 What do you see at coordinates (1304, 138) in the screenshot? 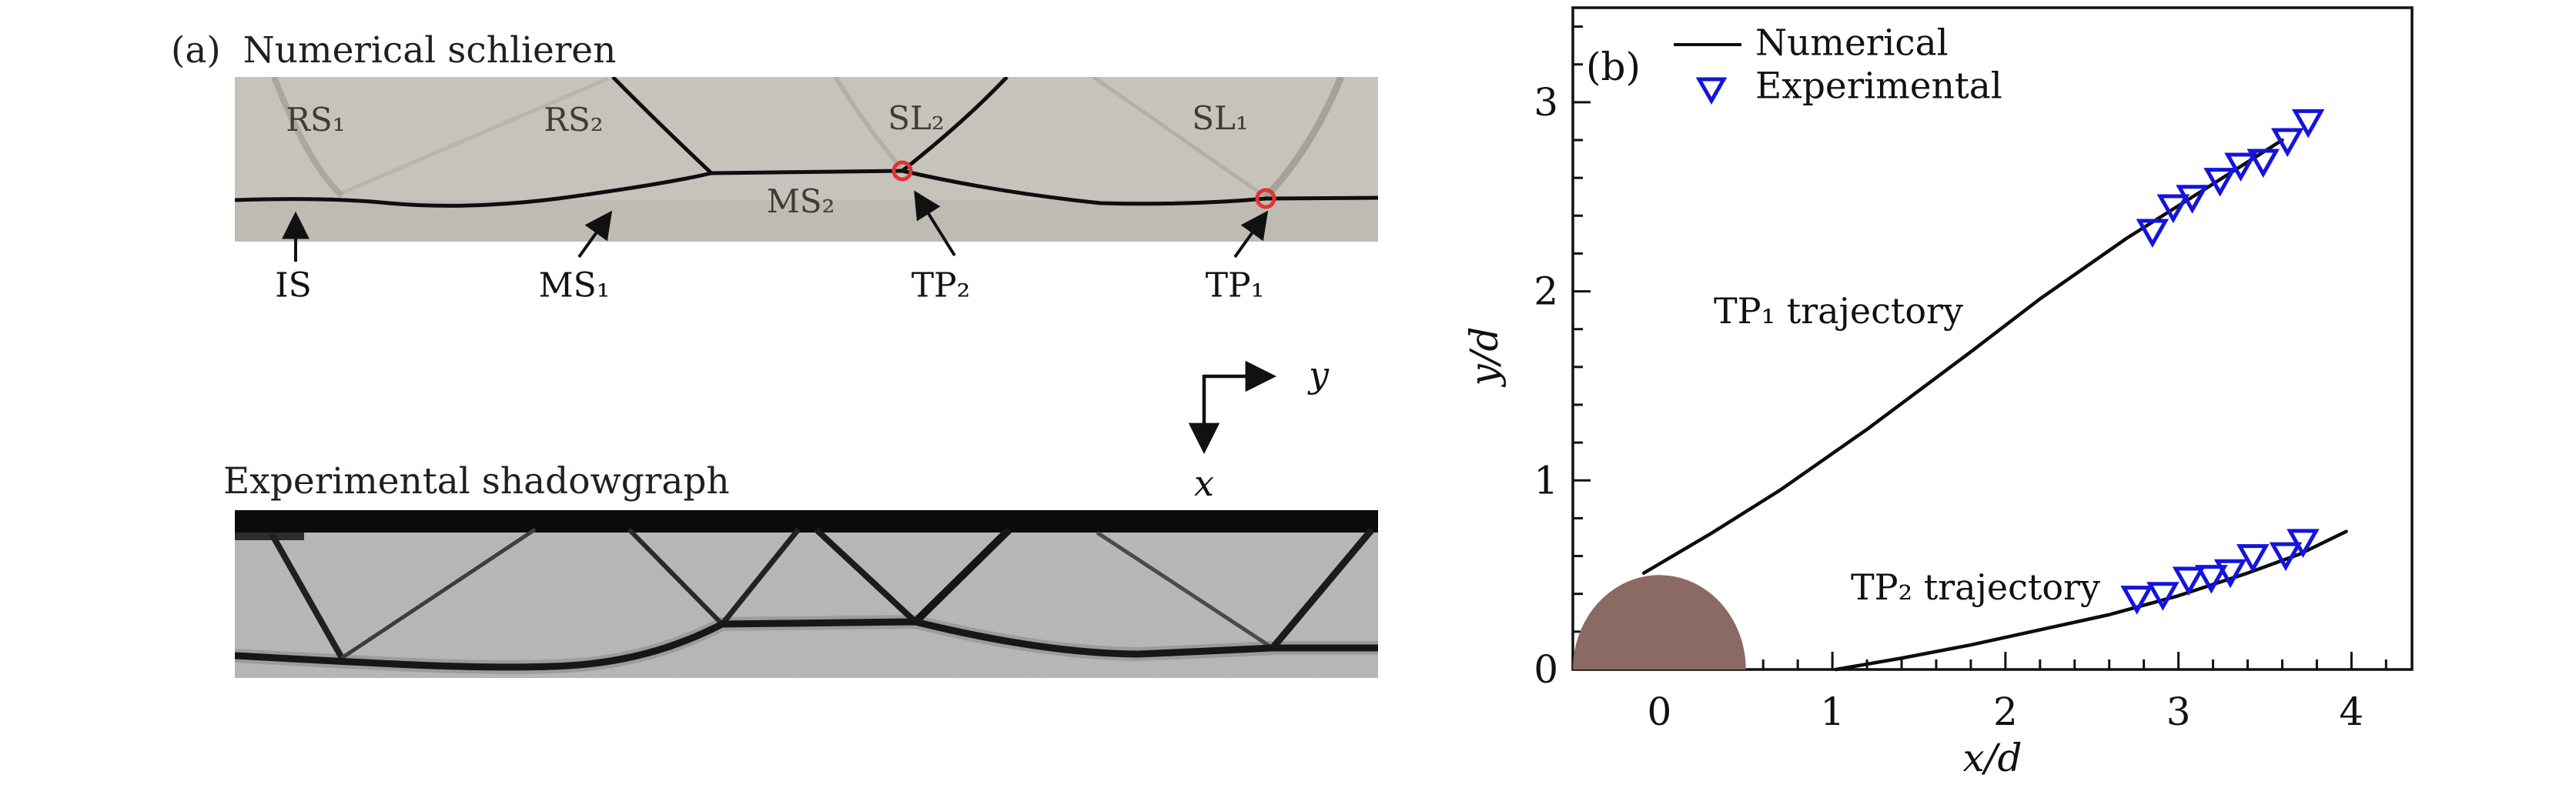
I see `faint-arc-right` at bounding box center [1304, 138].